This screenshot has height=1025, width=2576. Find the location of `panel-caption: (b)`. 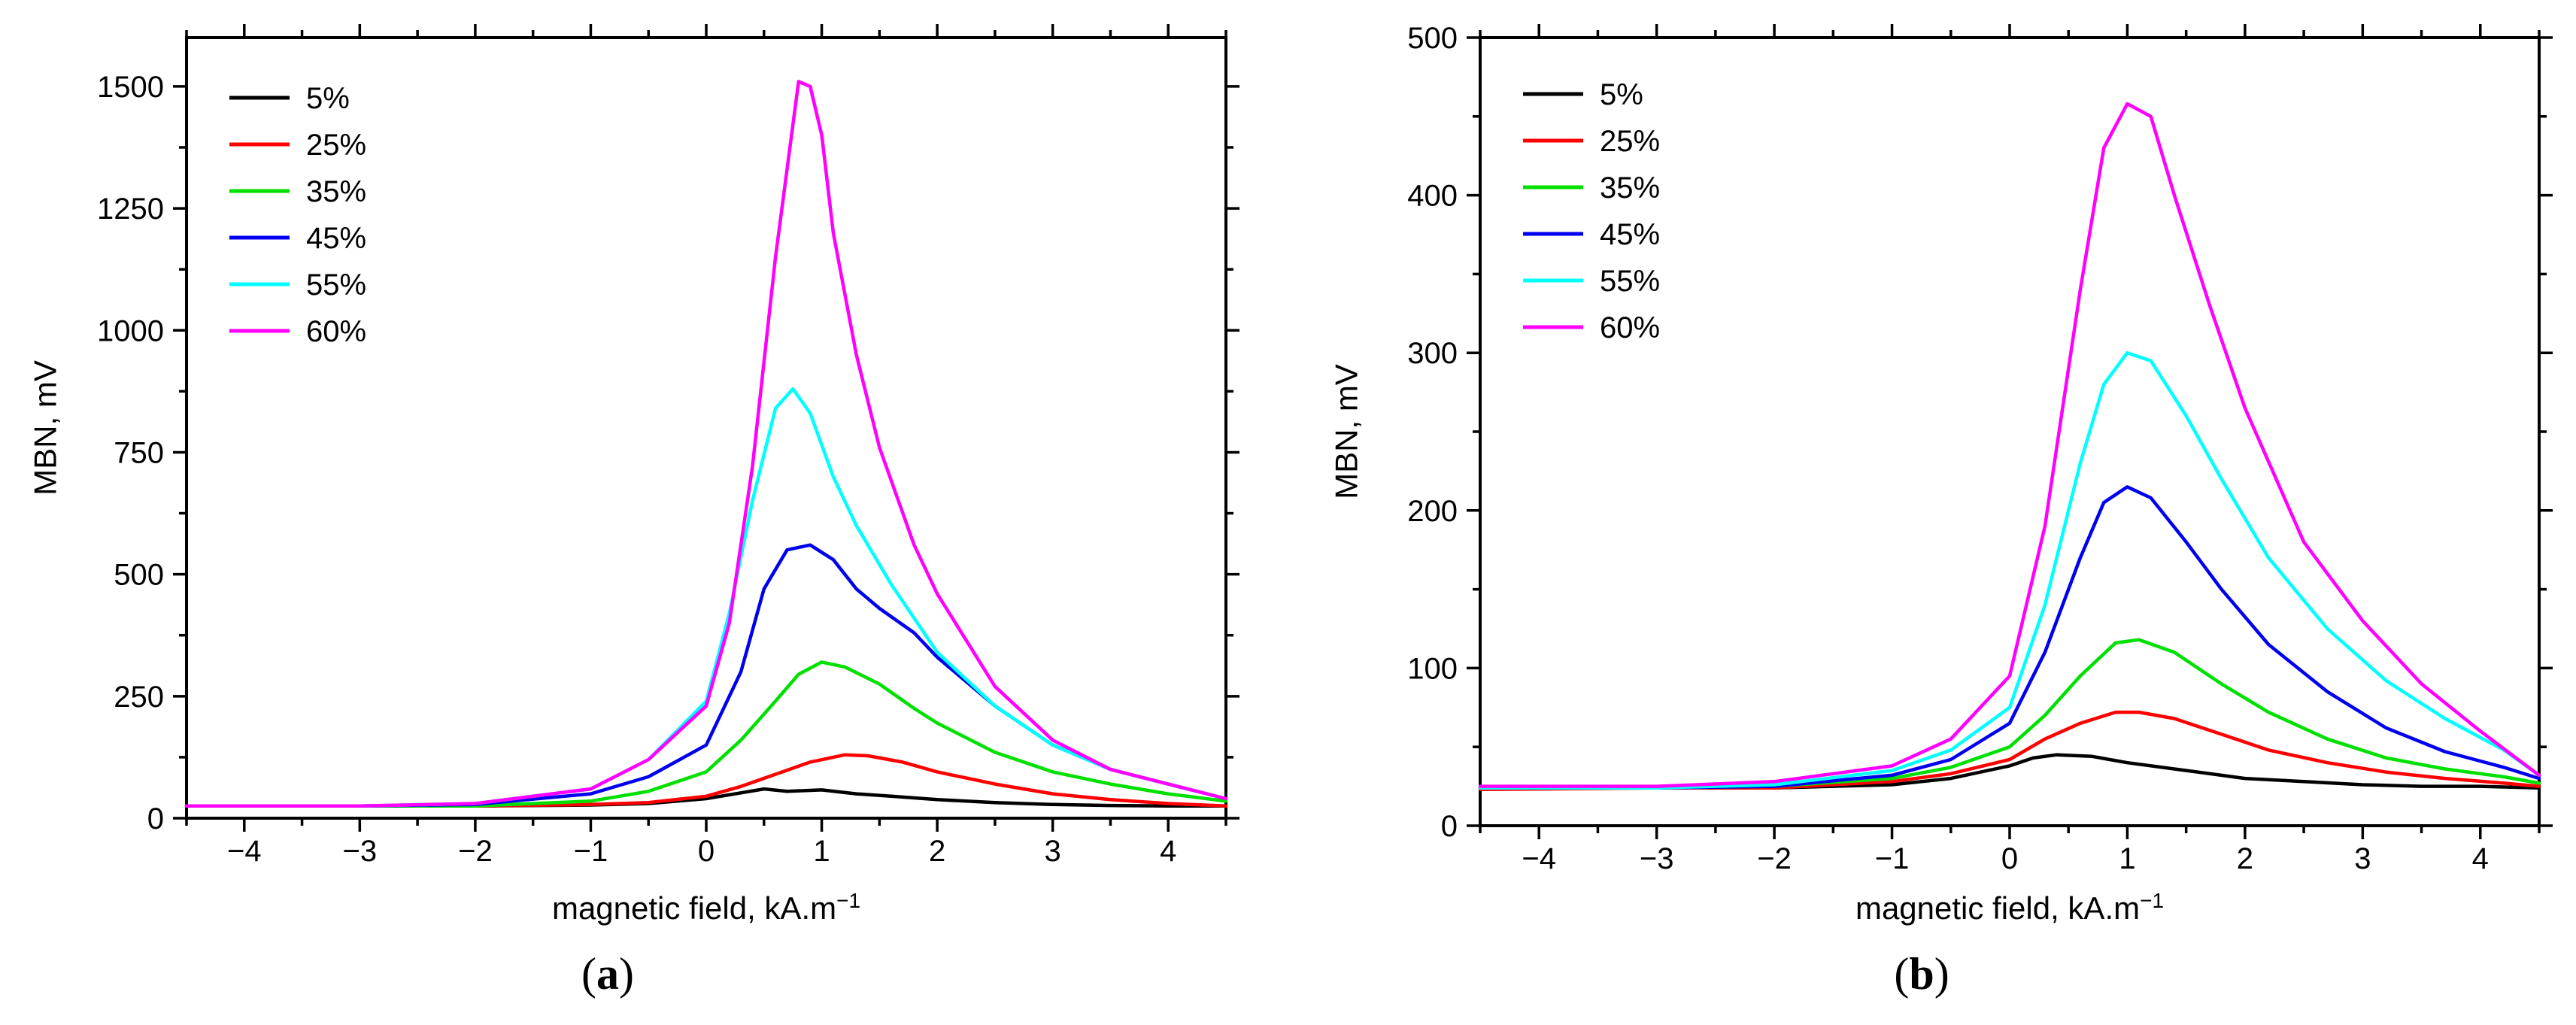

panel-caption: (b) is located at coordinates (1921, 974).